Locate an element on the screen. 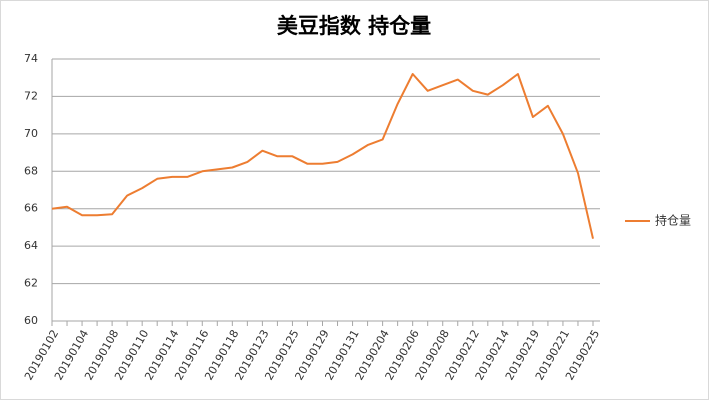 The width and height of the screenshot is (709, 400). legend-label: 持仓量 is located at coordinates (673, 220).